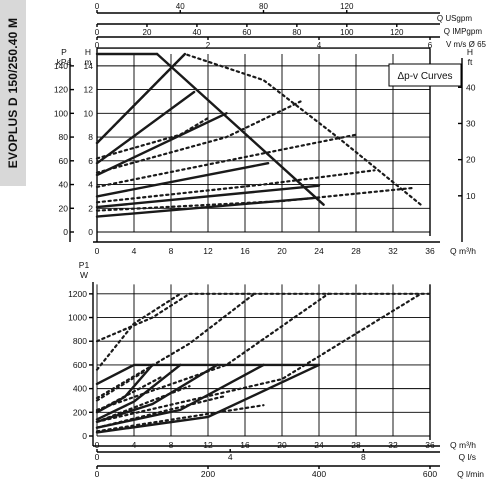  Describe the element at coordinates (97, 6) in the screenshot. I see `usgpm-tick-label: 0` at that location.